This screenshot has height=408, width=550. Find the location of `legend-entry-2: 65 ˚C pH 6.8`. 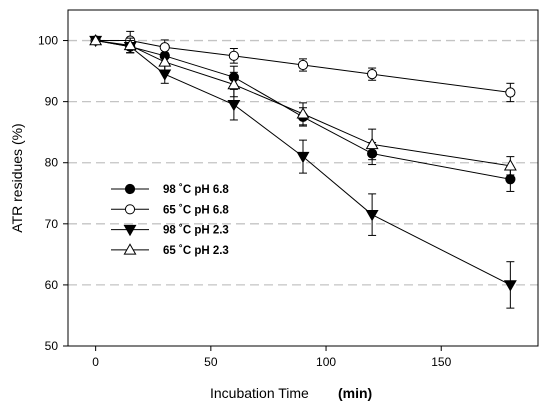

legend-entry-2: 65 ˚C pH 6.8 is located at coordinates (170, 210).